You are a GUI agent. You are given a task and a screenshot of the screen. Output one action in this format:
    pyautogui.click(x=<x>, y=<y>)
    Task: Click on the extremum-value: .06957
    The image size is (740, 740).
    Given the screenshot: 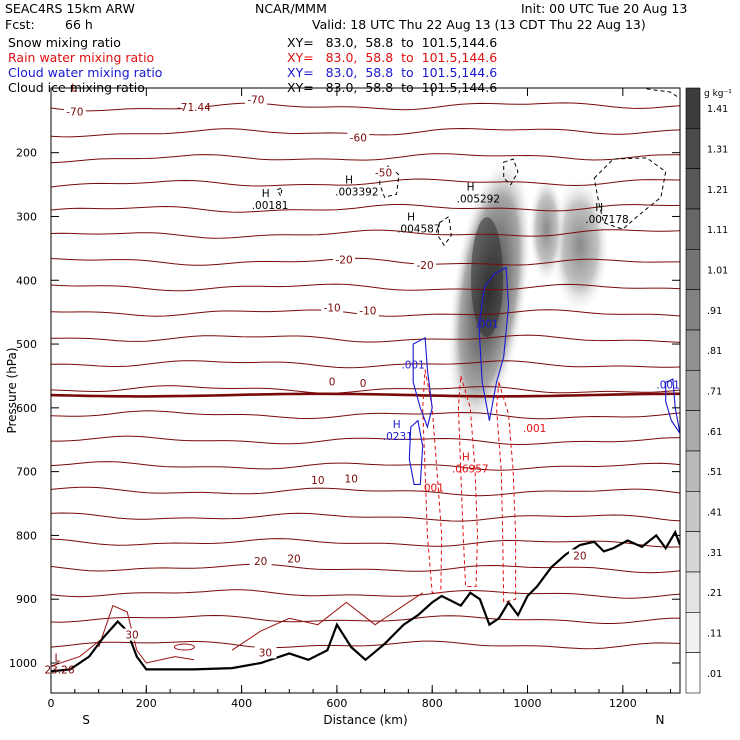 What is the action you would take?
    pyautogui.click(x=470, y=469)
    